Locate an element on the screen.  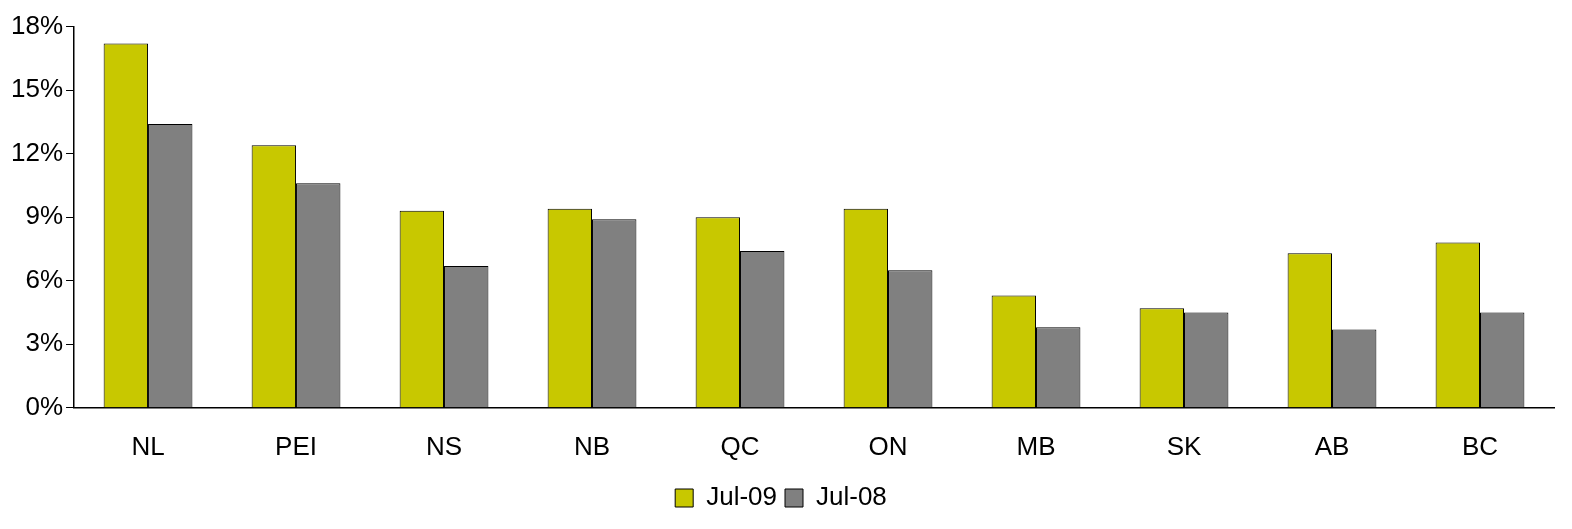
legend-label: Jul-08 is located at coordinates (851, 496).